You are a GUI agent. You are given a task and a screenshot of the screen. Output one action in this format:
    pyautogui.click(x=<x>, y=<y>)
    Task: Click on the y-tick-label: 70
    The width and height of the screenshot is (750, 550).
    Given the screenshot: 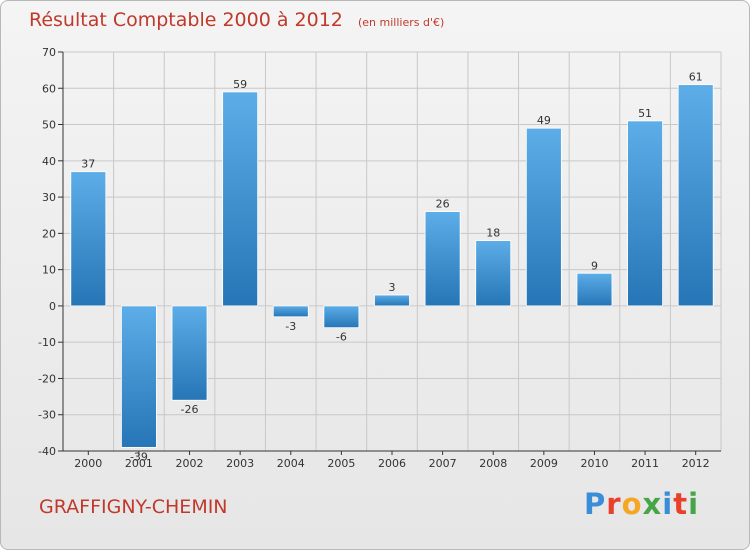 What is the action you would take?
    pyautogui.click(x=49, y=52)
    